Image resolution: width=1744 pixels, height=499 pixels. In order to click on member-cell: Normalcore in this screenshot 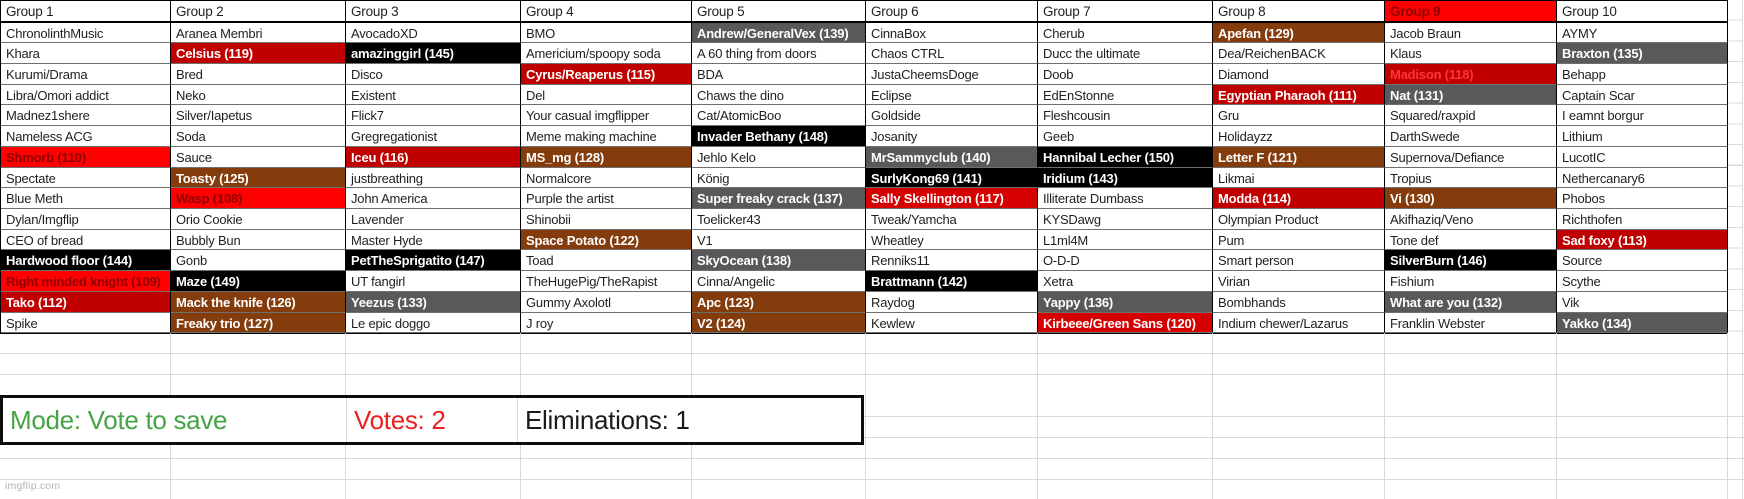, I will do `click(606, 178)`.